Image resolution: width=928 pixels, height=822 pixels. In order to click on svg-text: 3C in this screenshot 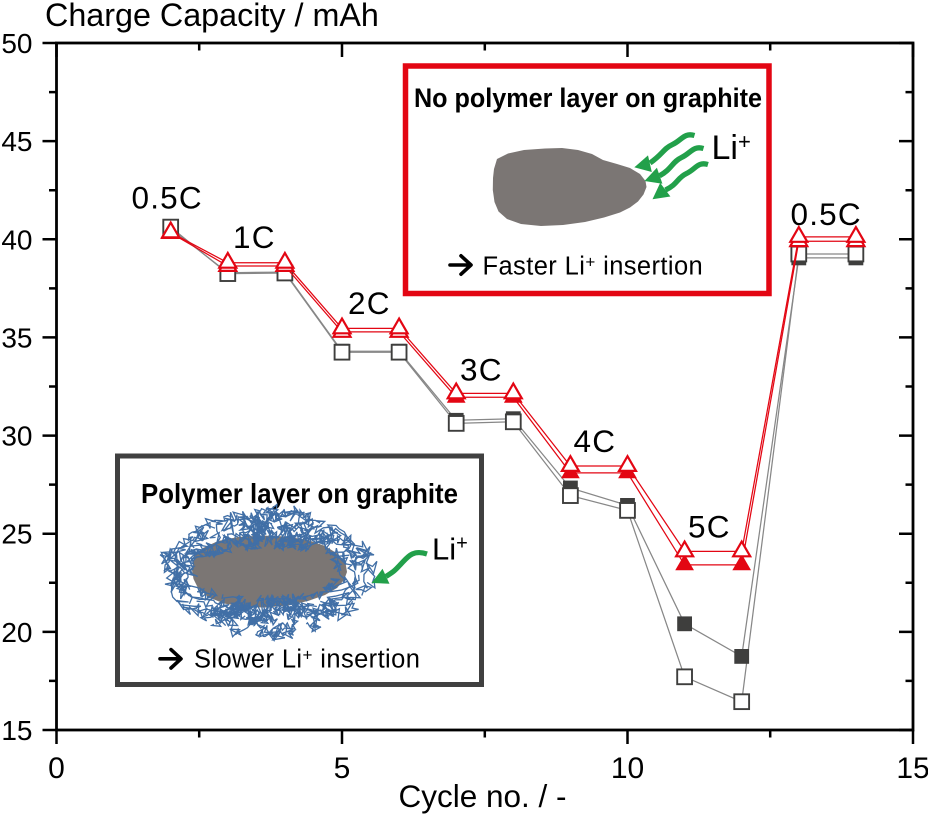, I will do `click(481, 370)`.